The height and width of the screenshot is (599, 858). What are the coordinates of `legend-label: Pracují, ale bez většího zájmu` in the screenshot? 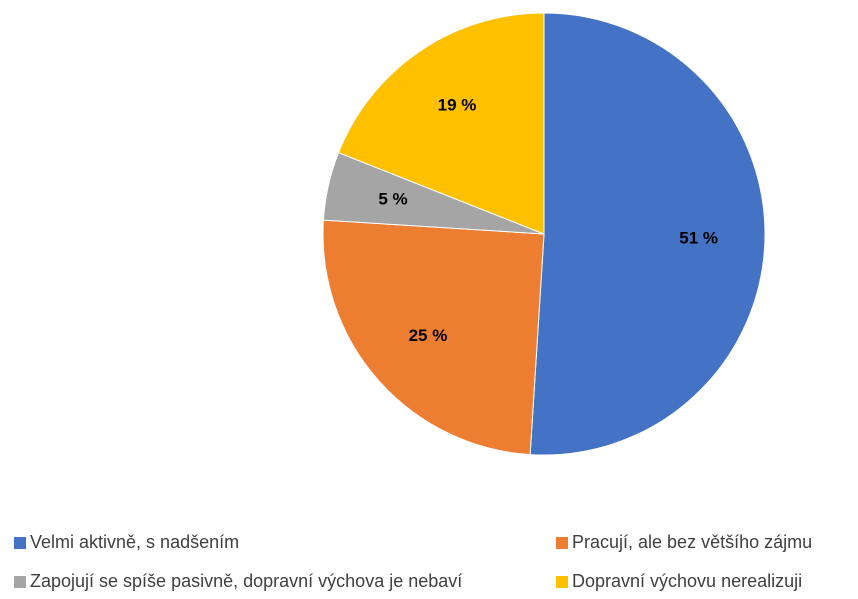 It's located at (692, 542).